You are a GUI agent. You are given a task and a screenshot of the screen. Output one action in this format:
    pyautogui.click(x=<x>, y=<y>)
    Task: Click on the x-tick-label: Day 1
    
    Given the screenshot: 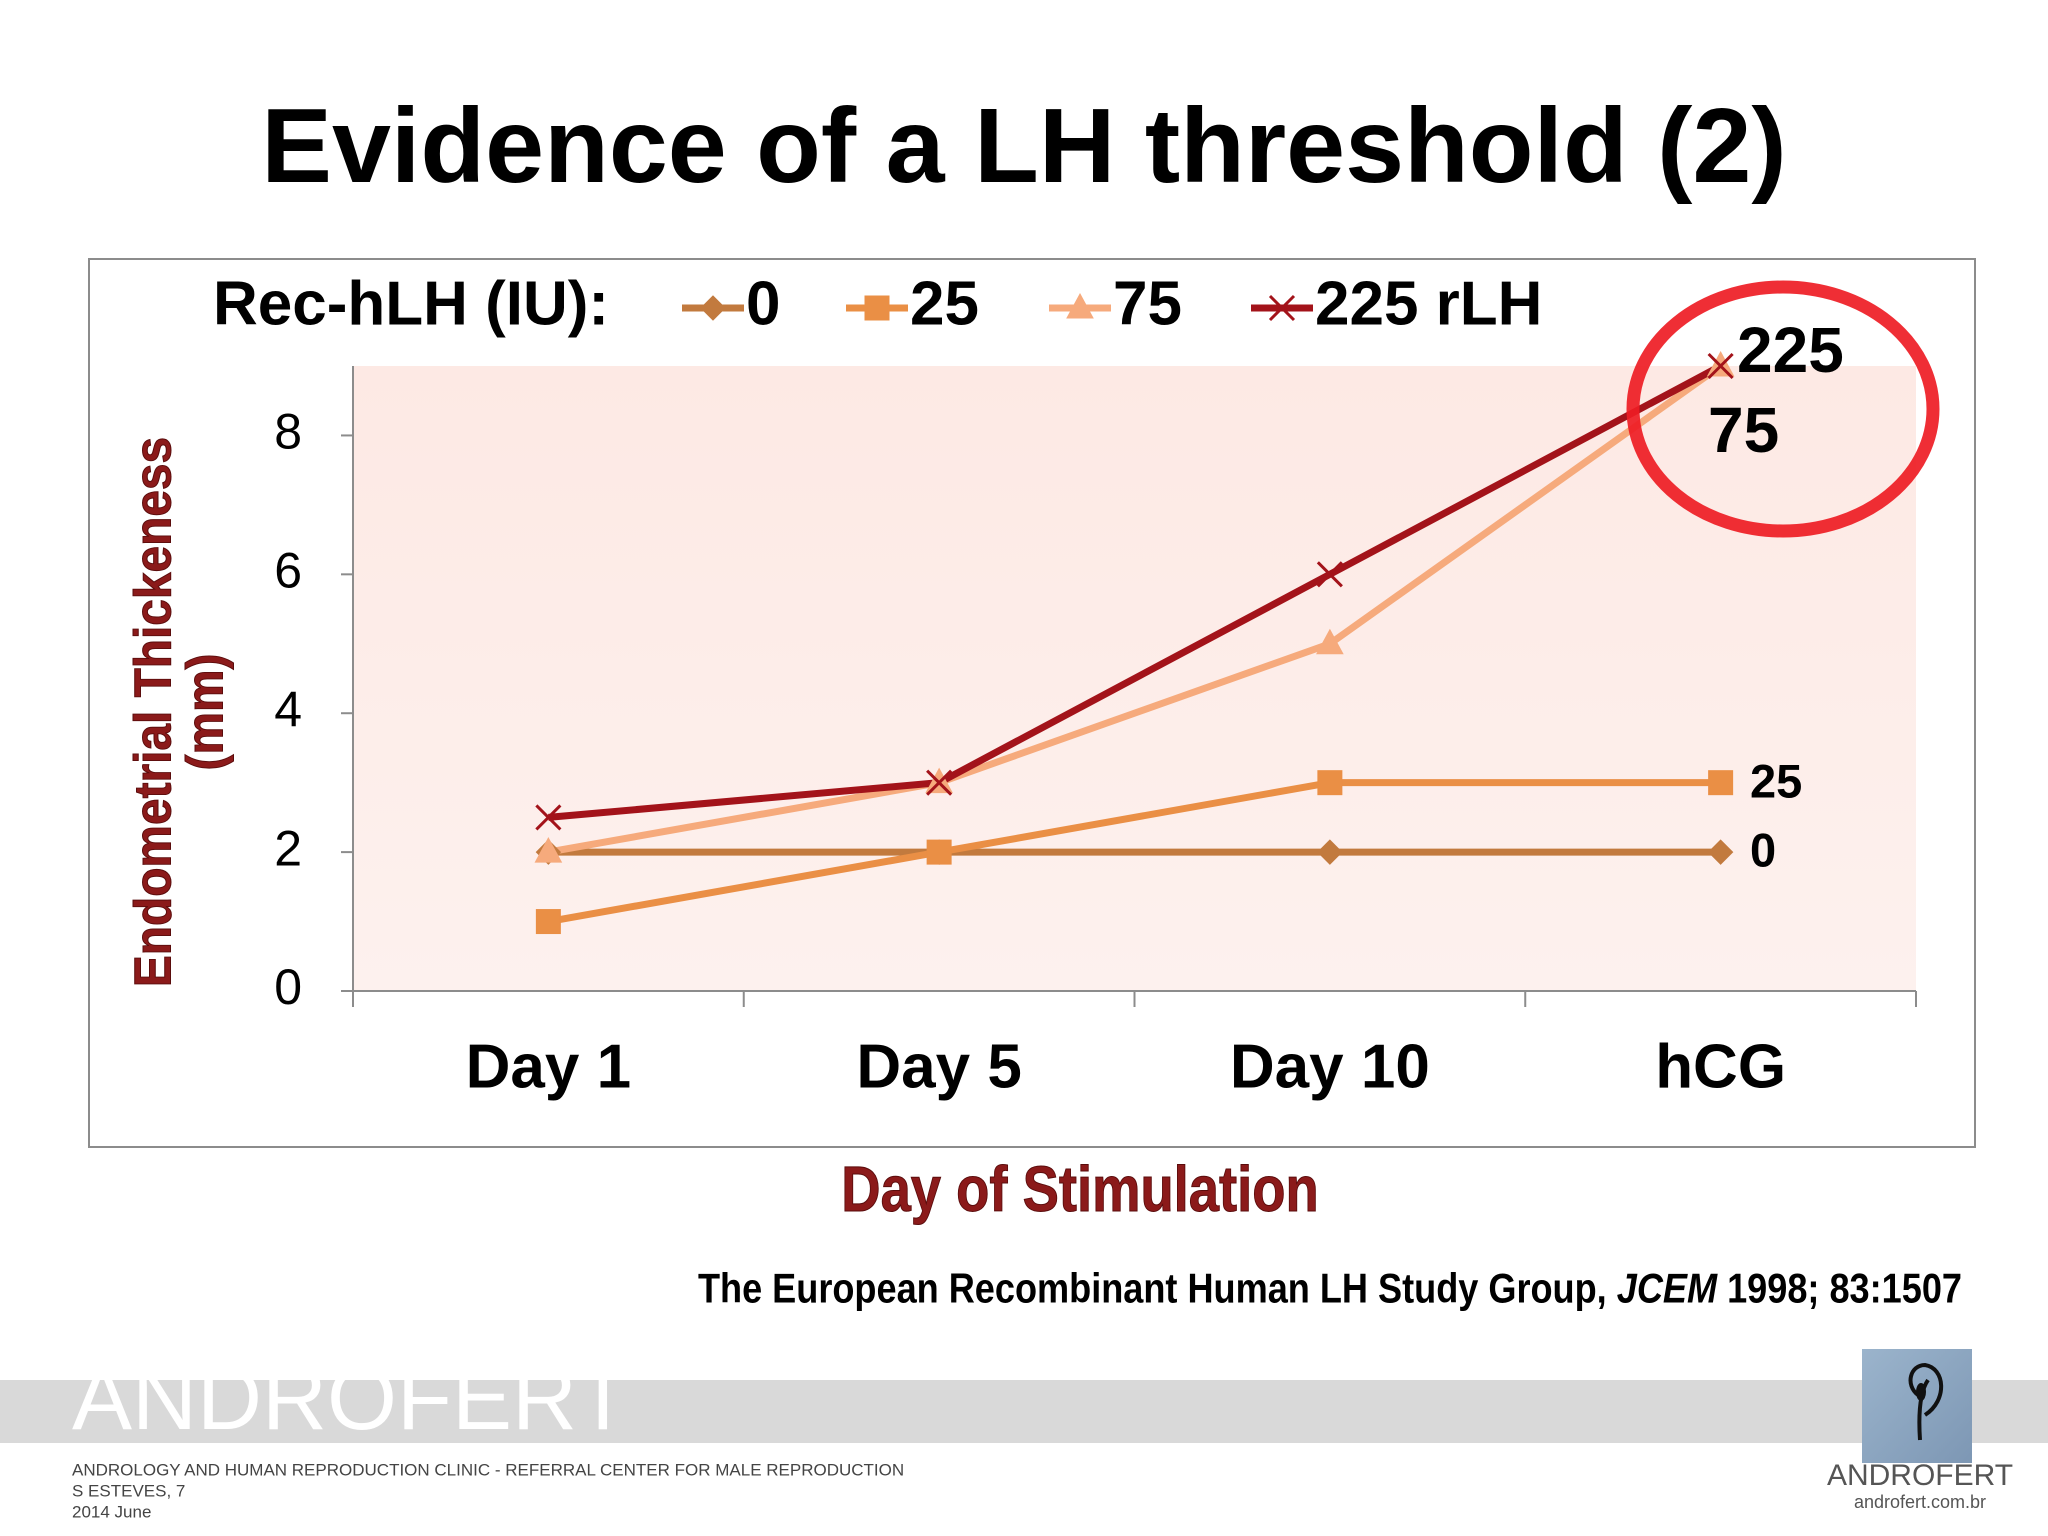 What is the action you would take?
    pyautogui.click(x=548, y=1066)
    